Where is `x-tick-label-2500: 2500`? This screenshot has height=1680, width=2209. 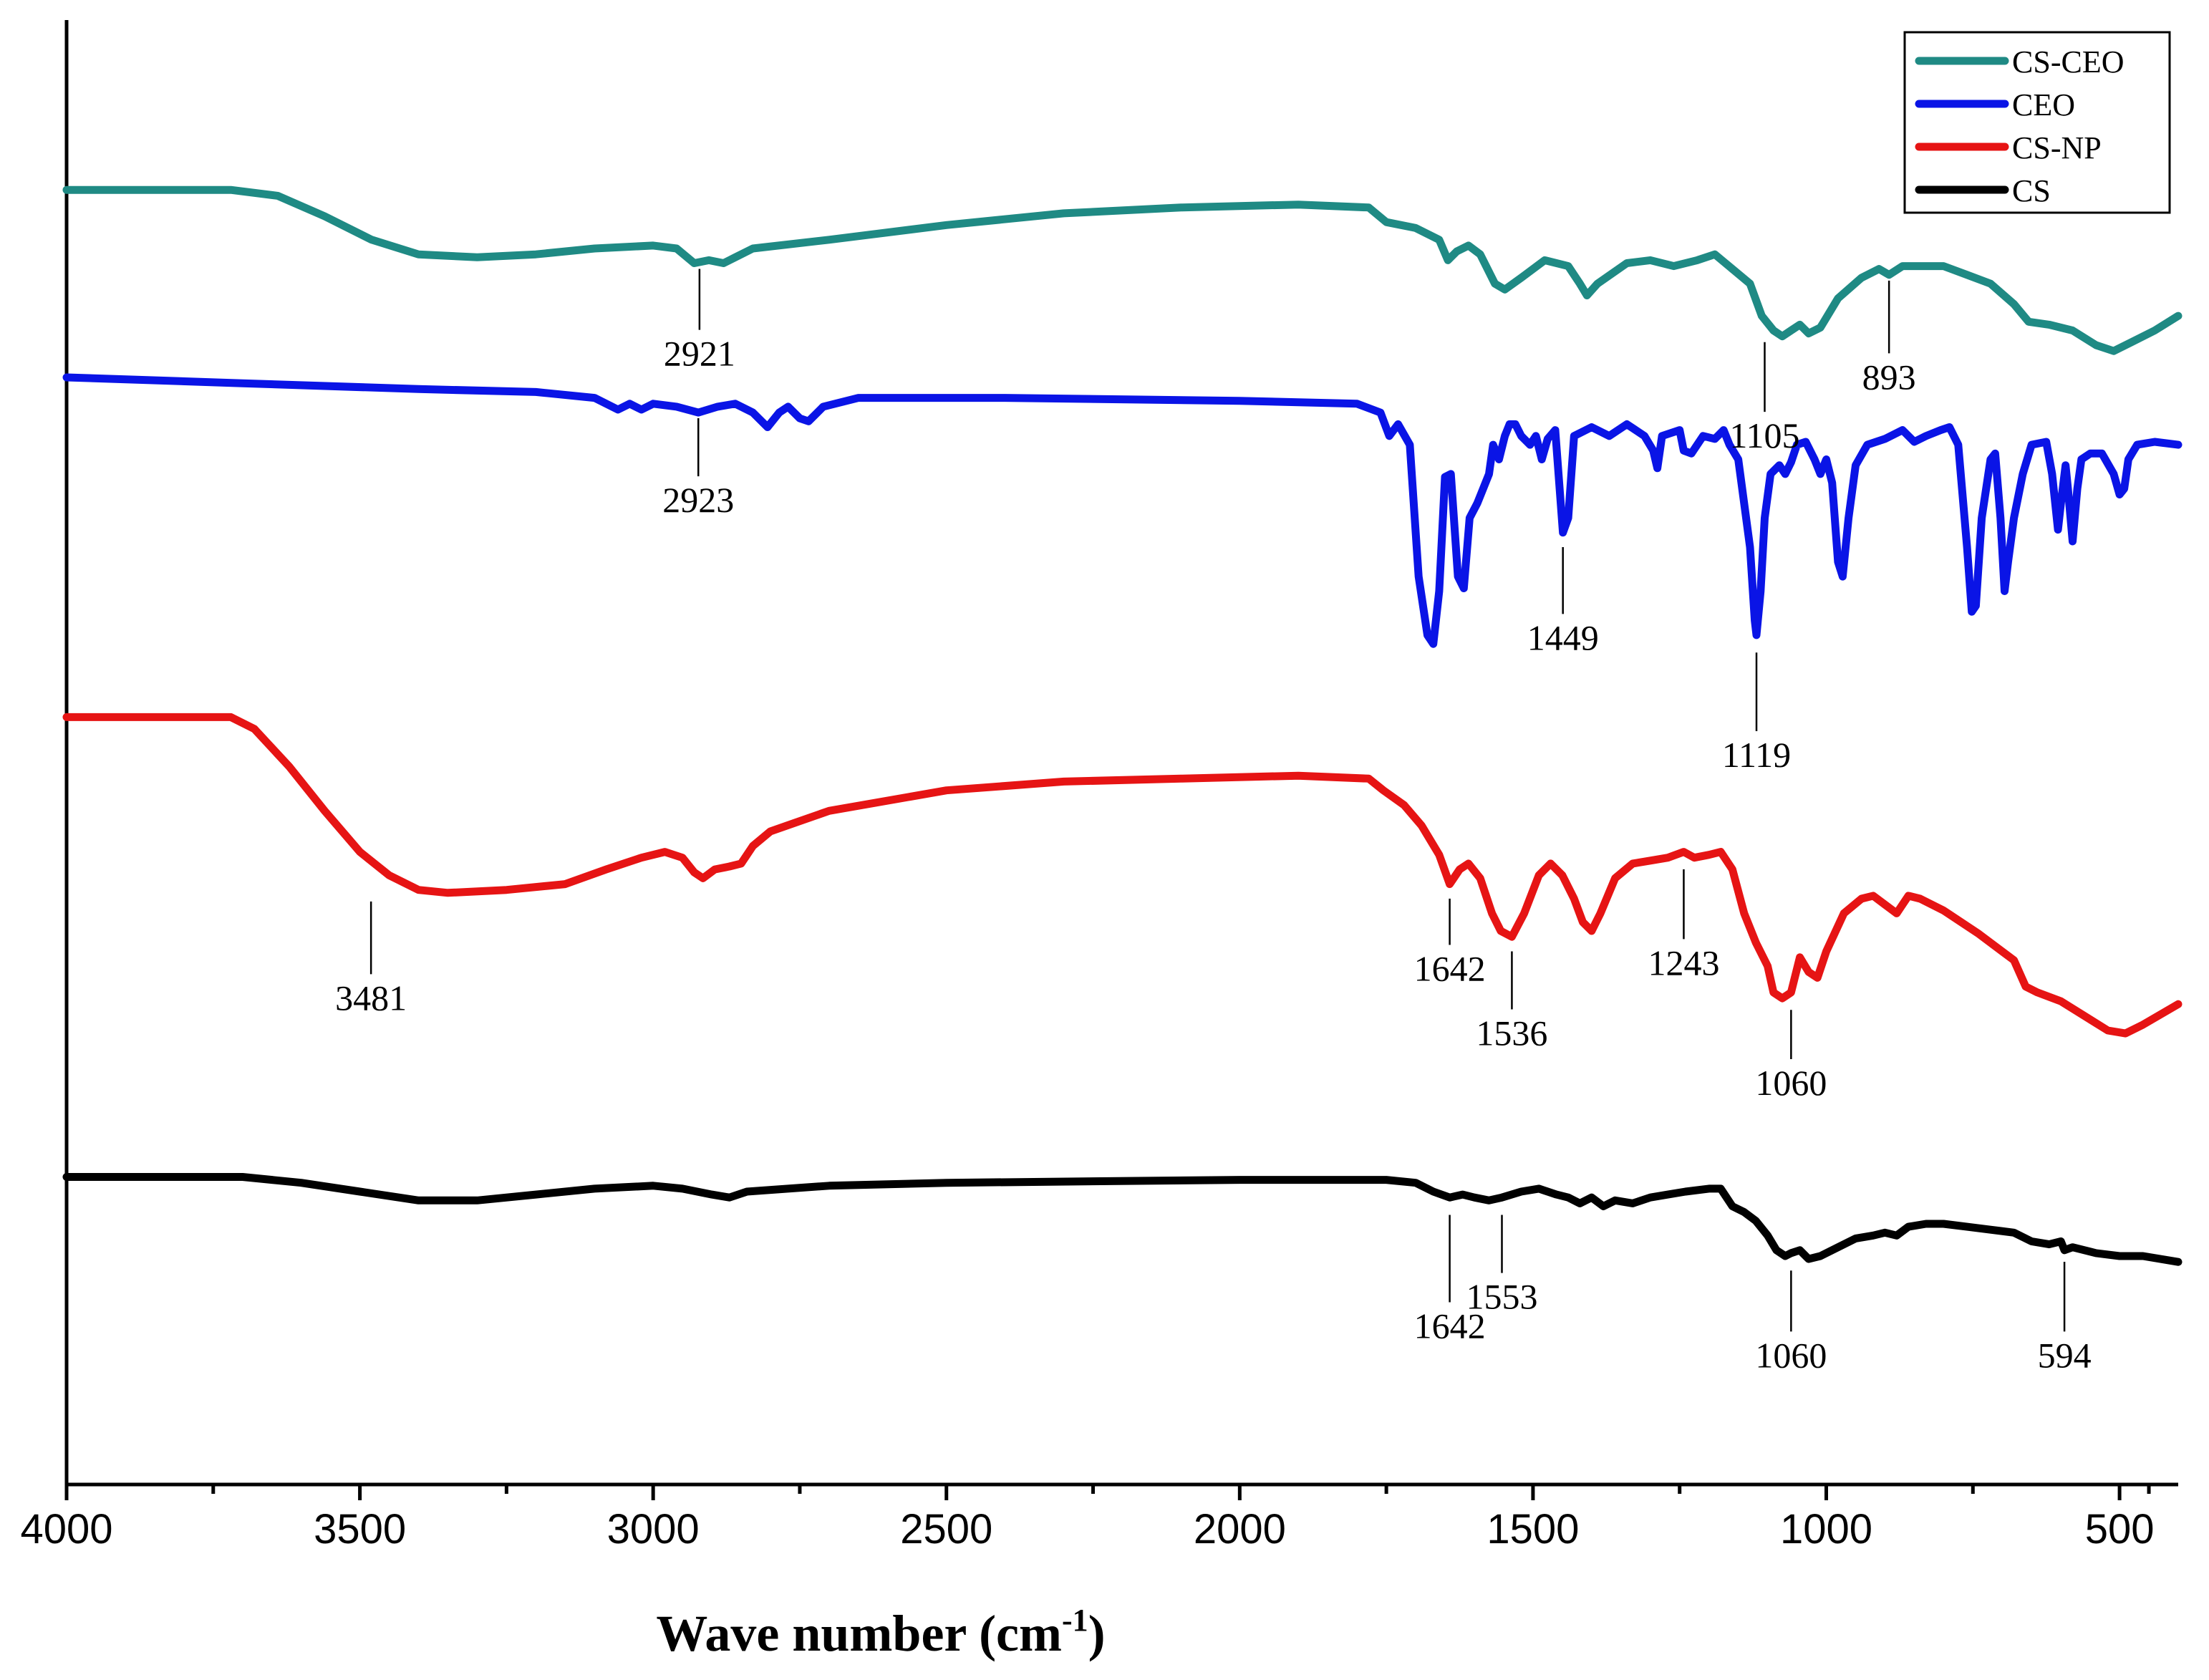
x-tick-label-2500: 2500 is located at coordinates (946, 1529).